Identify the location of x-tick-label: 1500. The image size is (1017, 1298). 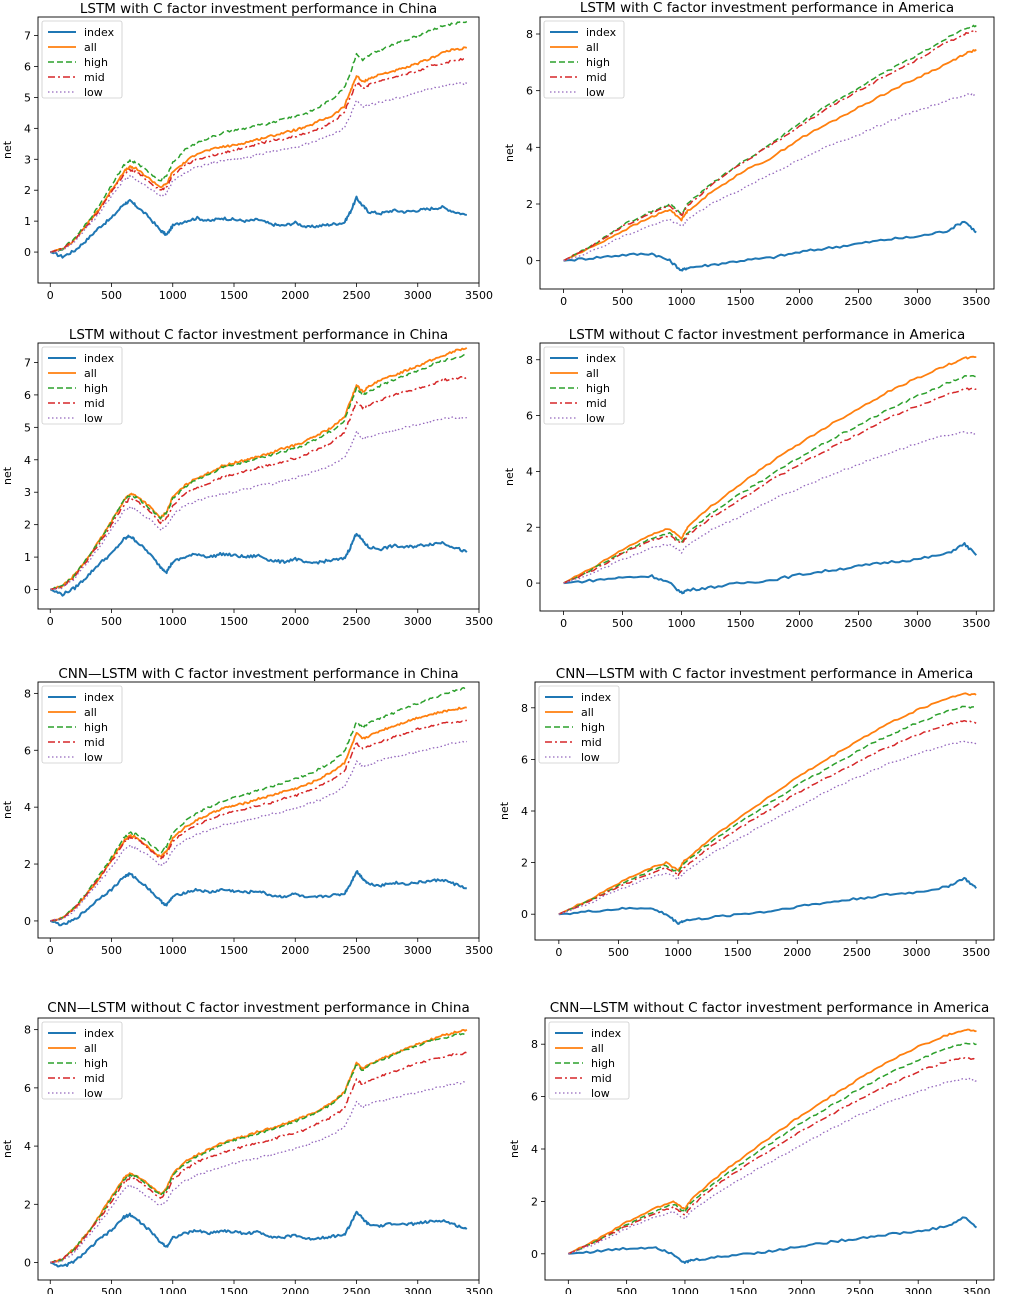
(743, 1290).